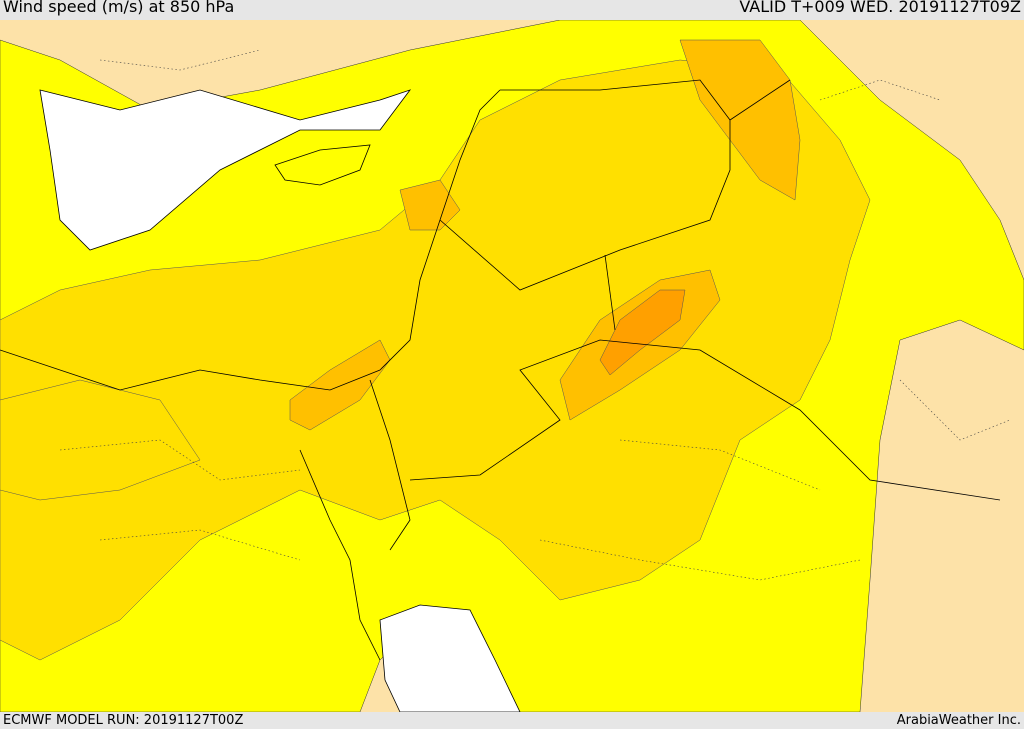 This screenshot has height=729, width=1024. I want to click on wind-band-max, so click(642, 332).